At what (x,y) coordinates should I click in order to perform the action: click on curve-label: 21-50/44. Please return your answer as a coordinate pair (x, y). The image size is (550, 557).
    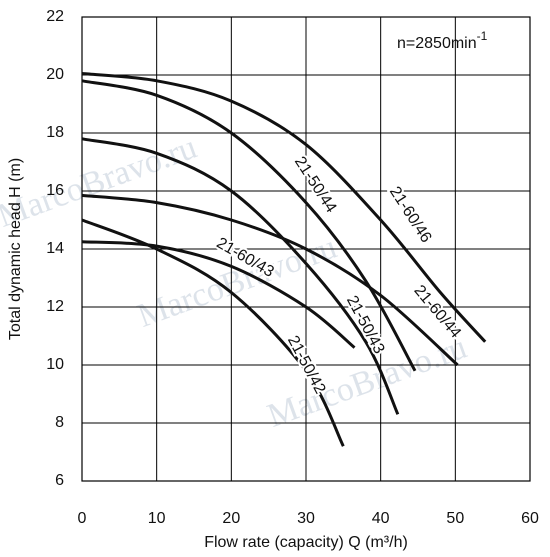
    Looking at the image, I should click on (315, 185).